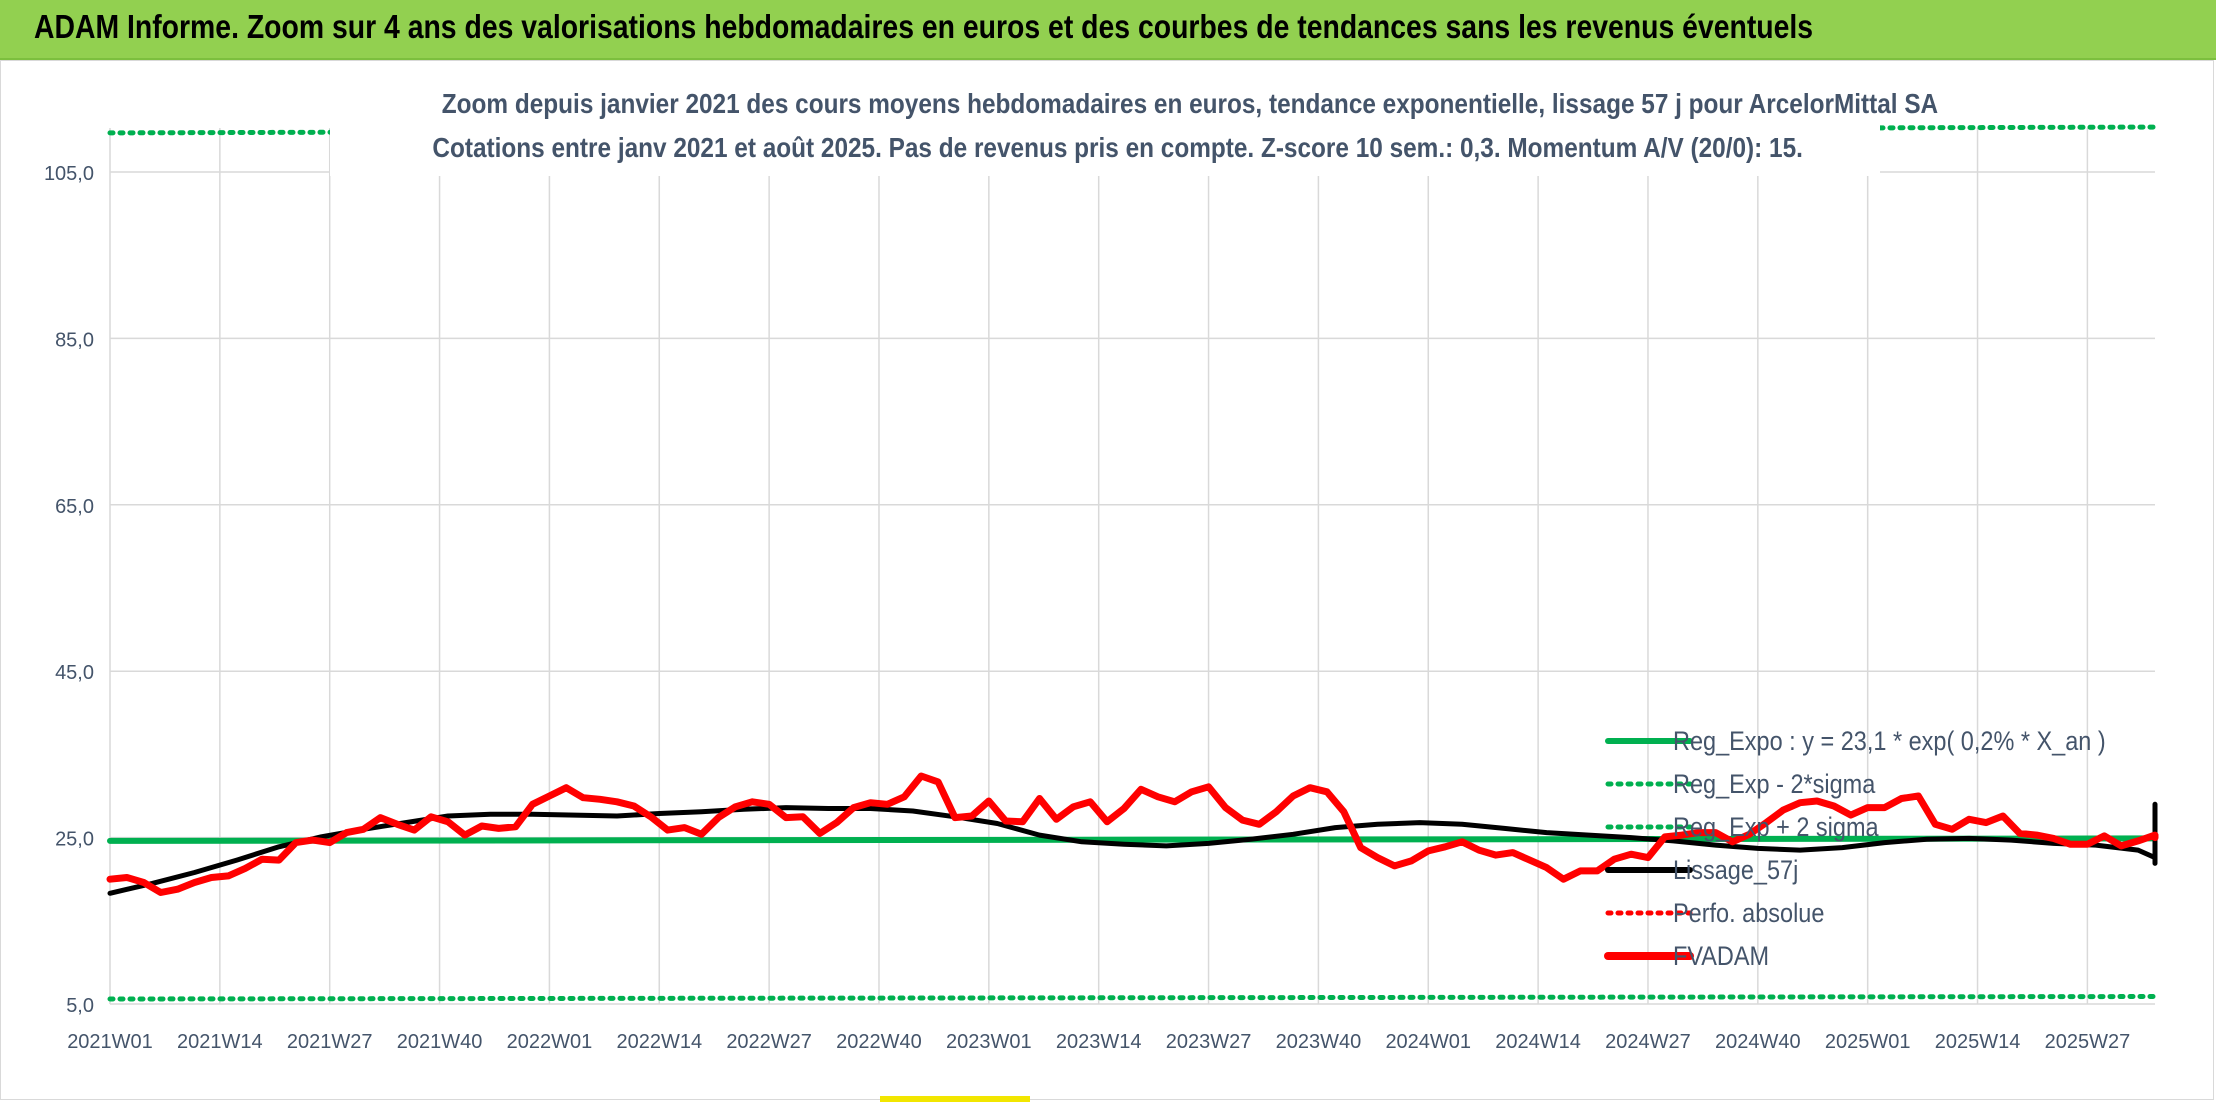 The width and height of the screenshot is (2216, 1102). I want to click on legend-label: Reg_Exp + 2 sigma, so click(1776, 828).